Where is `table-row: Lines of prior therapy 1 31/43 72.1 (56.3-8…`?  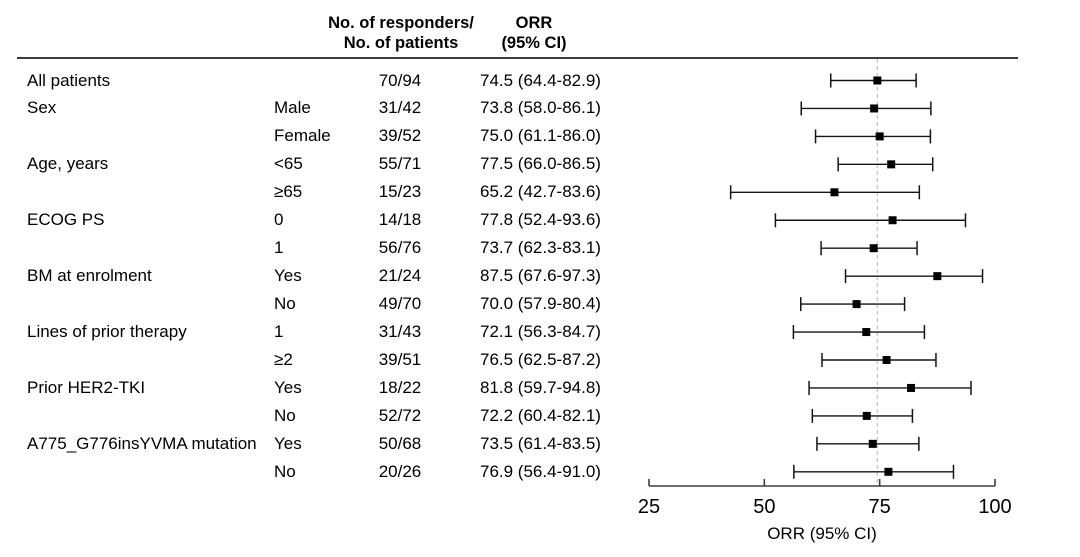 table-row: Lines of prior therapy 1 31/43 72.1 (56.3-8… is located at coordinates (320, 332).